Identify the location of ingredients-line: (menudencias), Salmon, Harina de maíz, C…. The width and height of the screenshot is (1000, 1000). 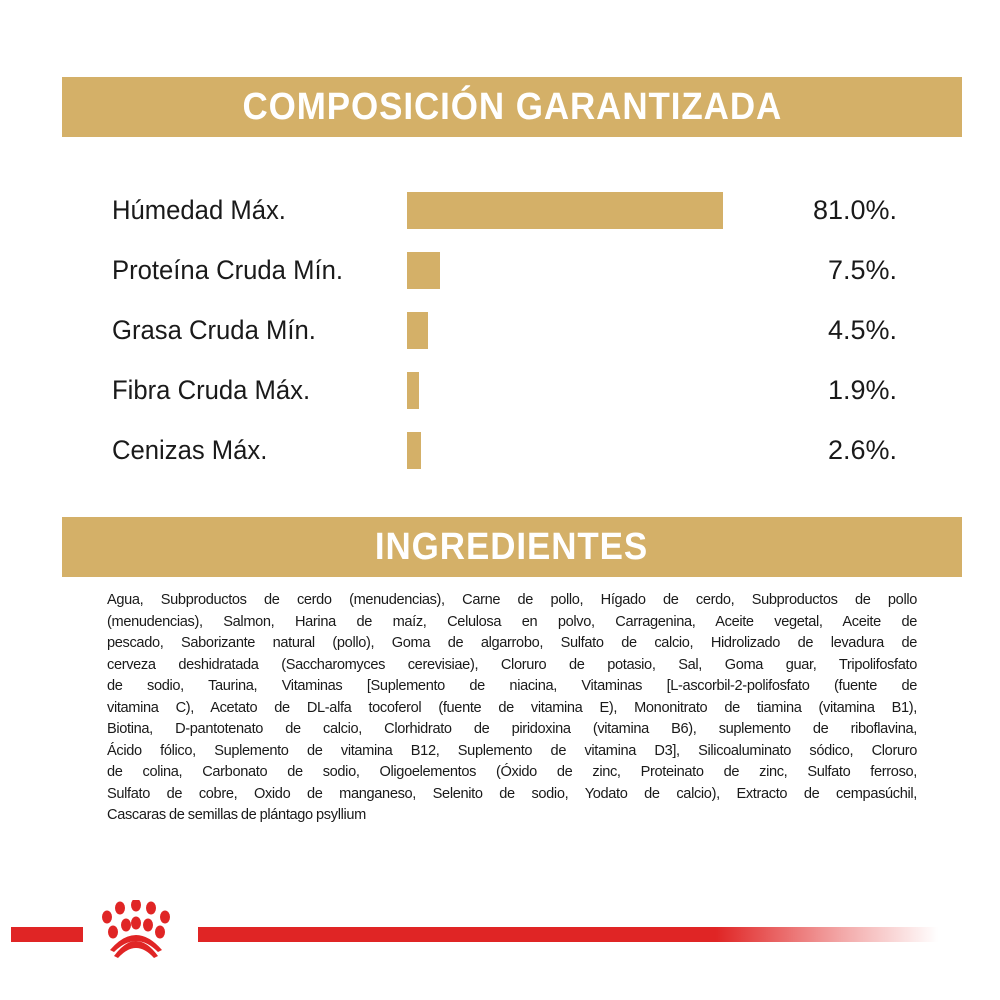
(512, 621).